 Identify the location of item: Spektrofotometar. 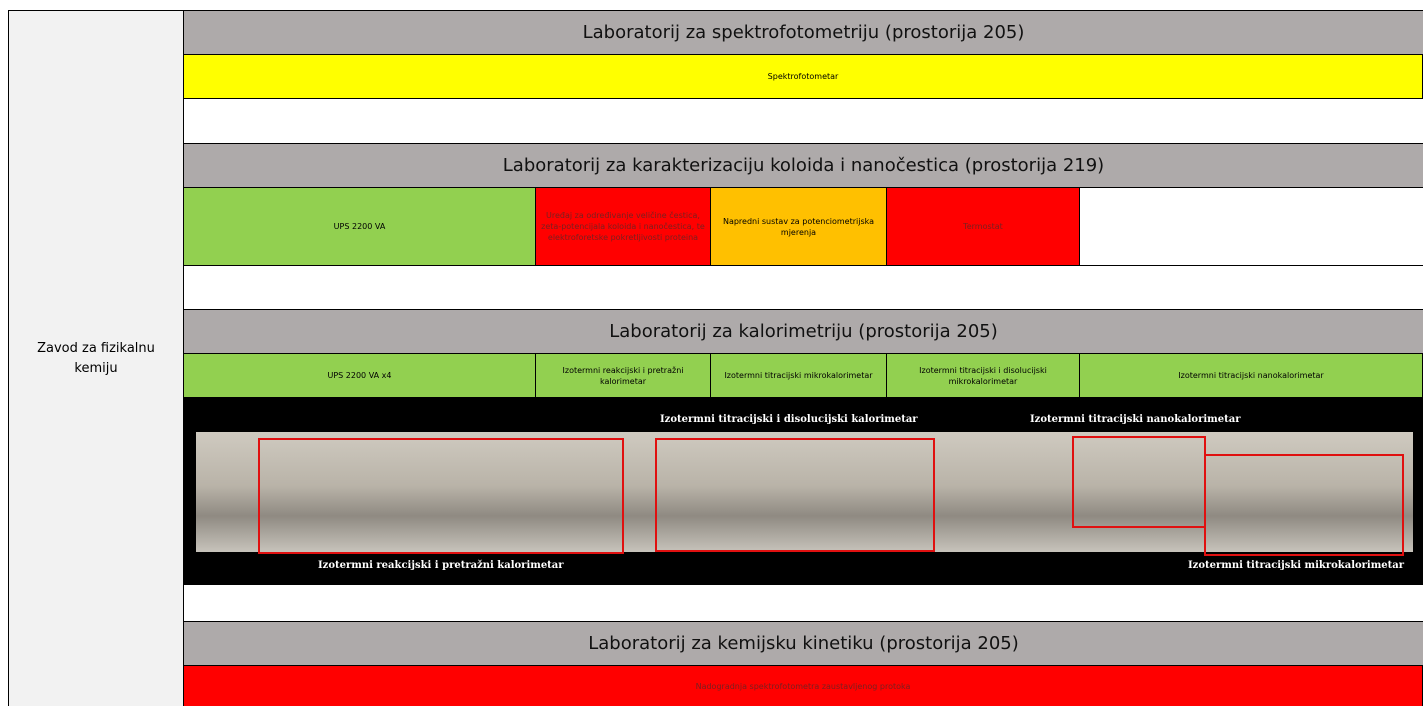
(803, 77).